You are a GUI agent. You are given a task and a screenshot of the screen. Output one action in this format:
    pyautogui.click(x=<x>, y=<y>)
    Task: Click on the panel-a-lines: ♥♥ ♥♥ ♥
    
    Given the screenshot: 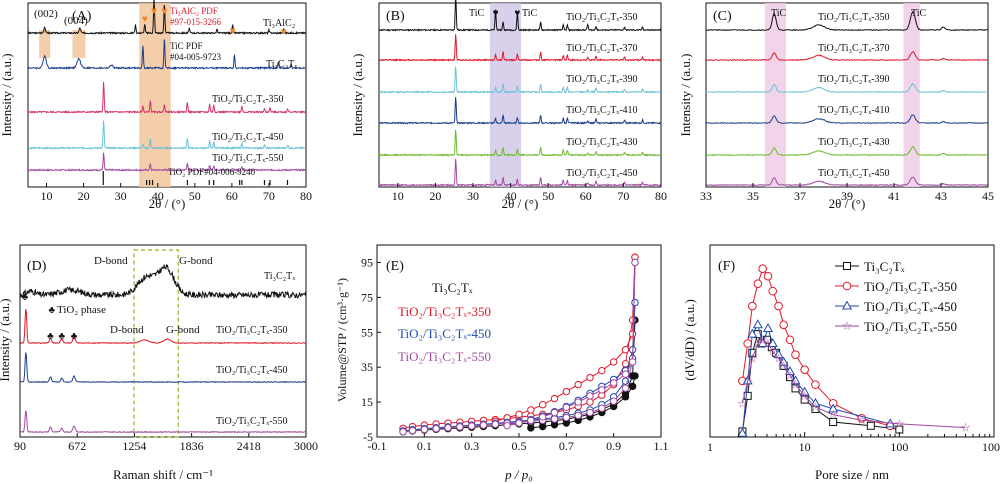 What is the action you would take?
    pyautogui.click(x=167, y=92)
    